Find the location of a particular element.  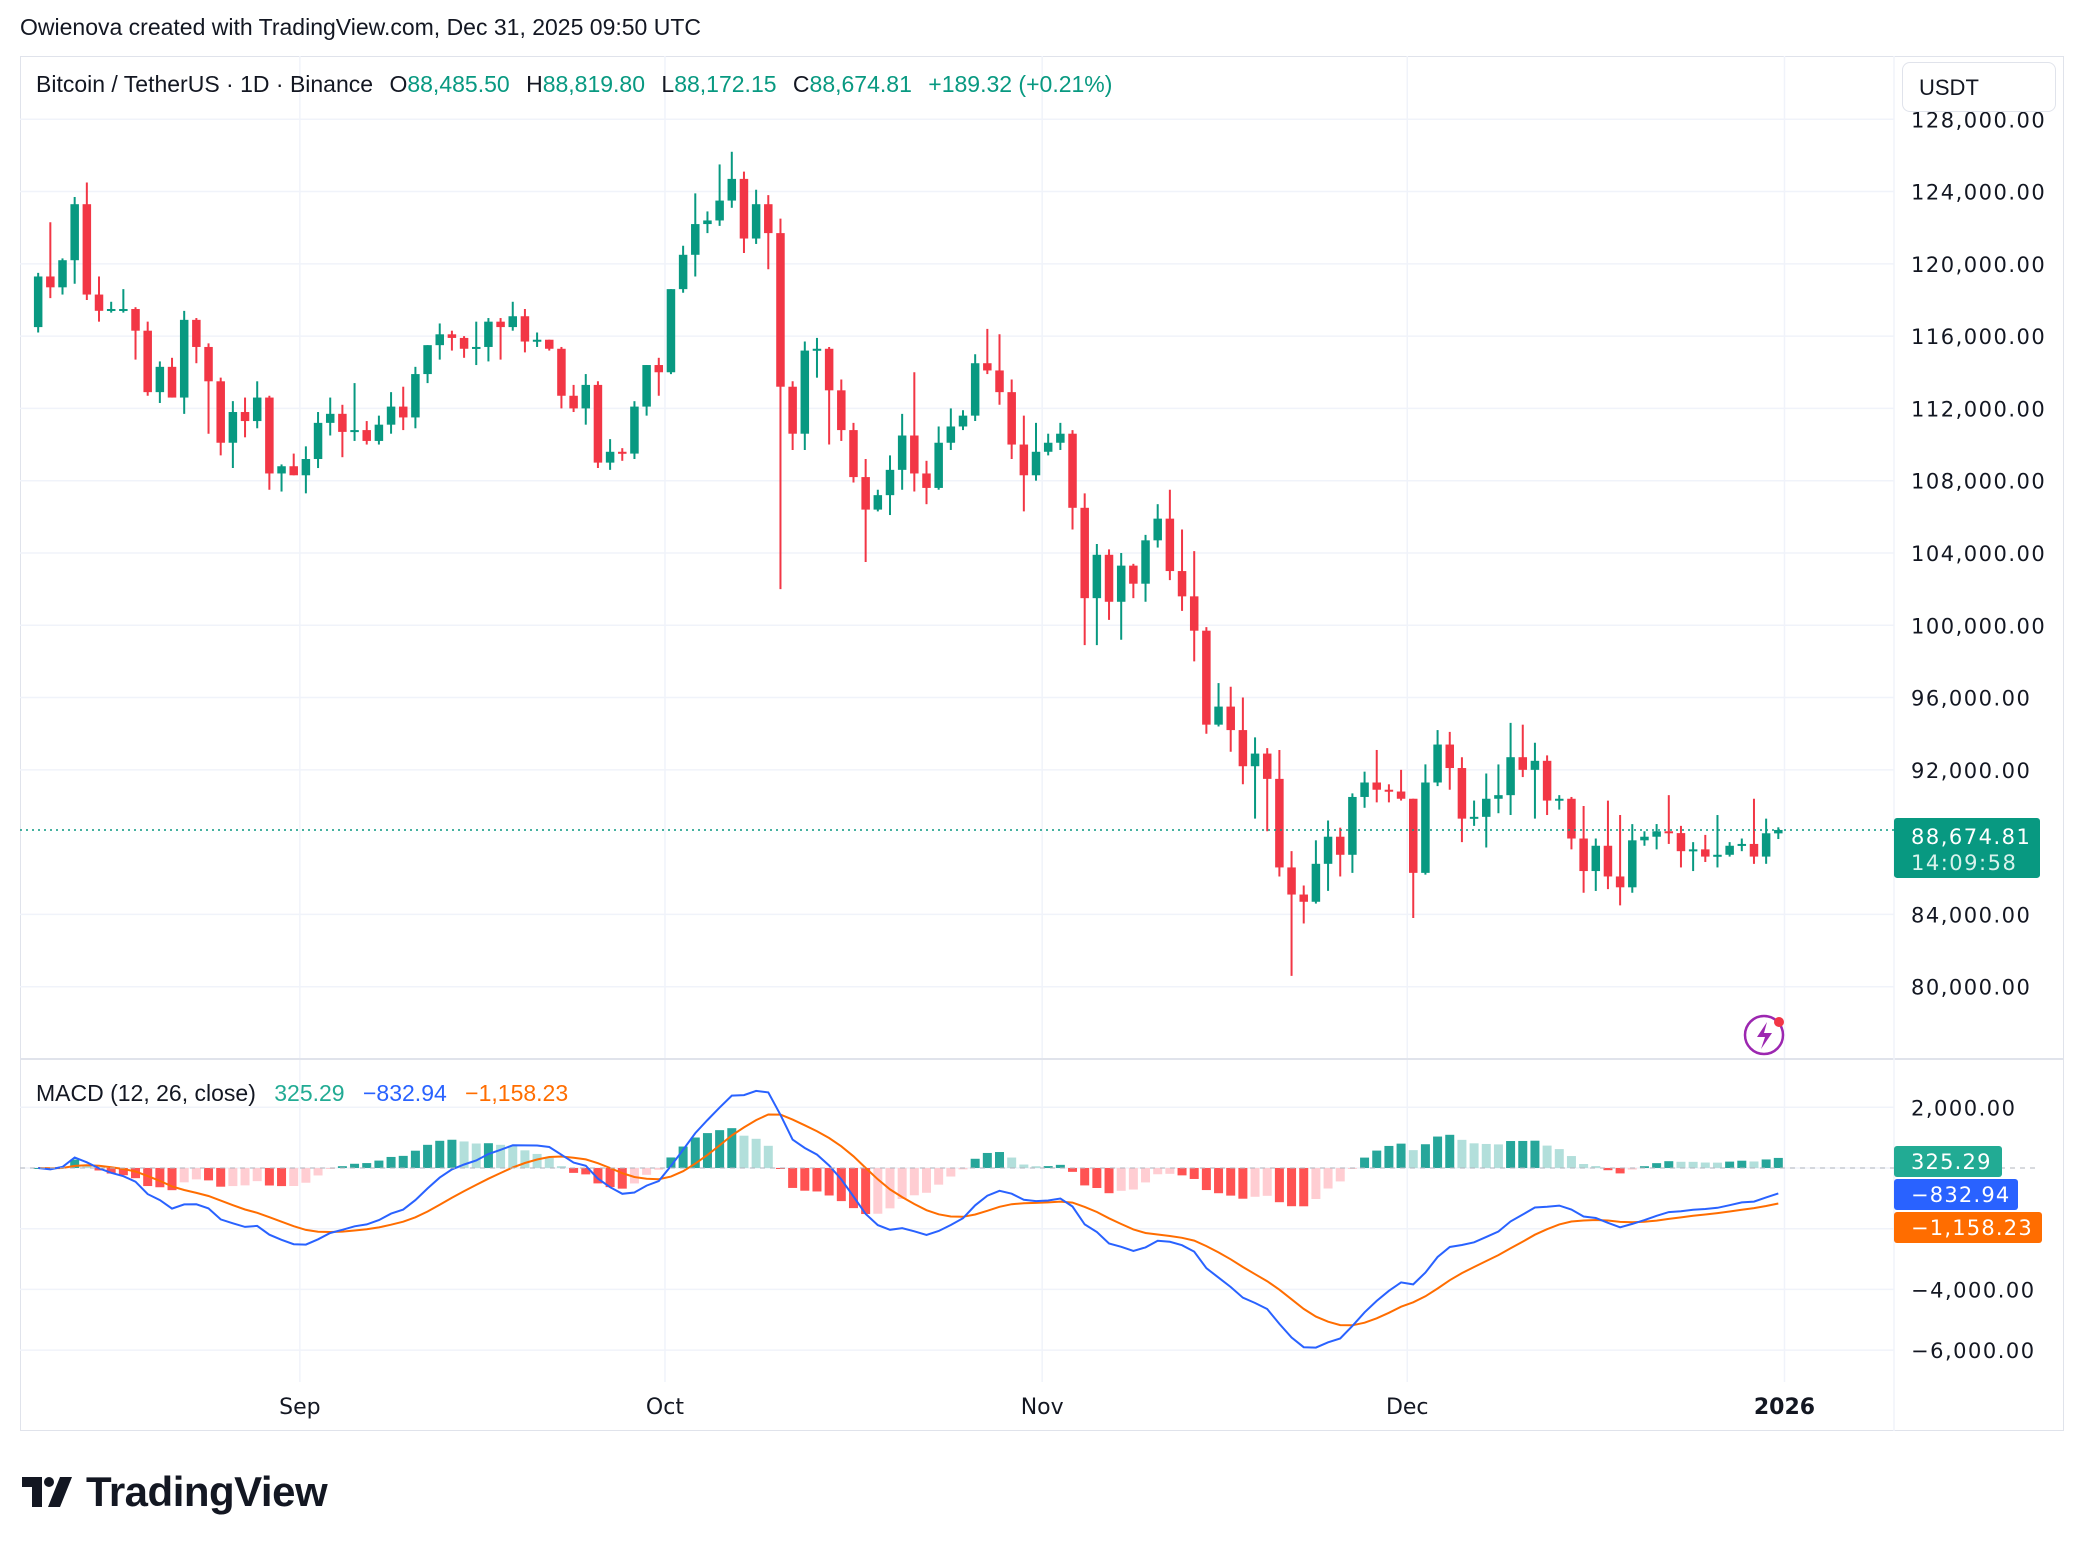

macd-line-label-text: −832.94 is located at coordinates (1960, 1195).